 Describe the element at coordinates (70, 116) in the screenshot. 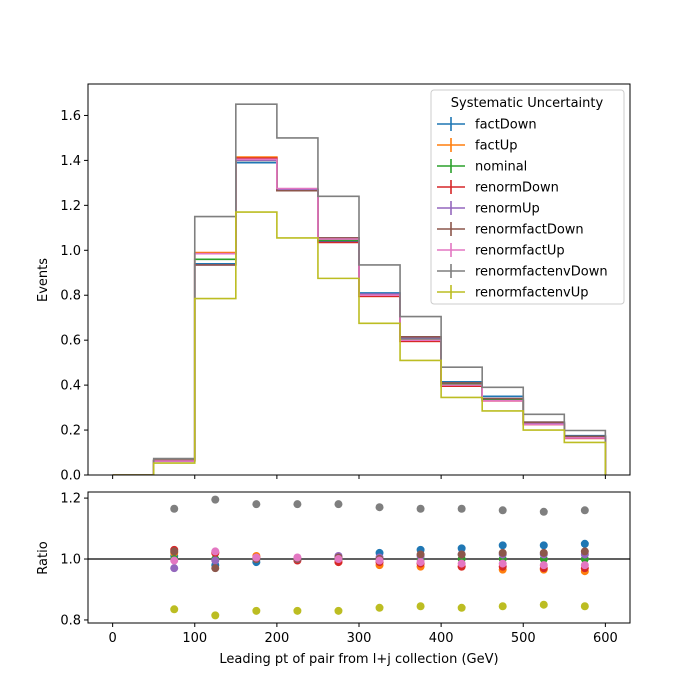

I see `main-y-tick-label: 1.6` at that location.